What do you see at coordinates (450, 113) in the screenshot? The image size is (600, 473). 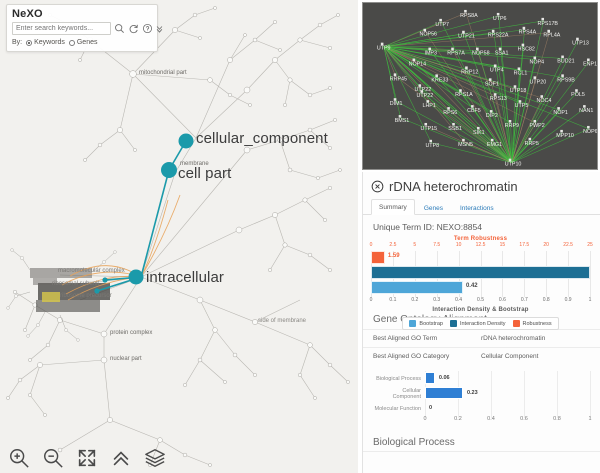 I see `network-node-label: RPS6` at bounding box center [450, 113].